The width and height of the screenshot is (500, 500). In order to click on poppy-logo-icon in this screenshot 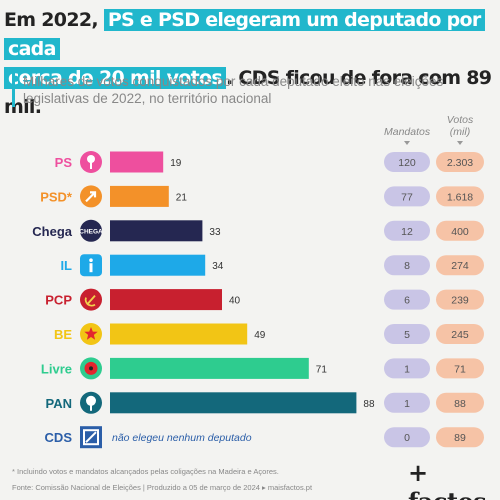, I will do `click(91, 368)`.